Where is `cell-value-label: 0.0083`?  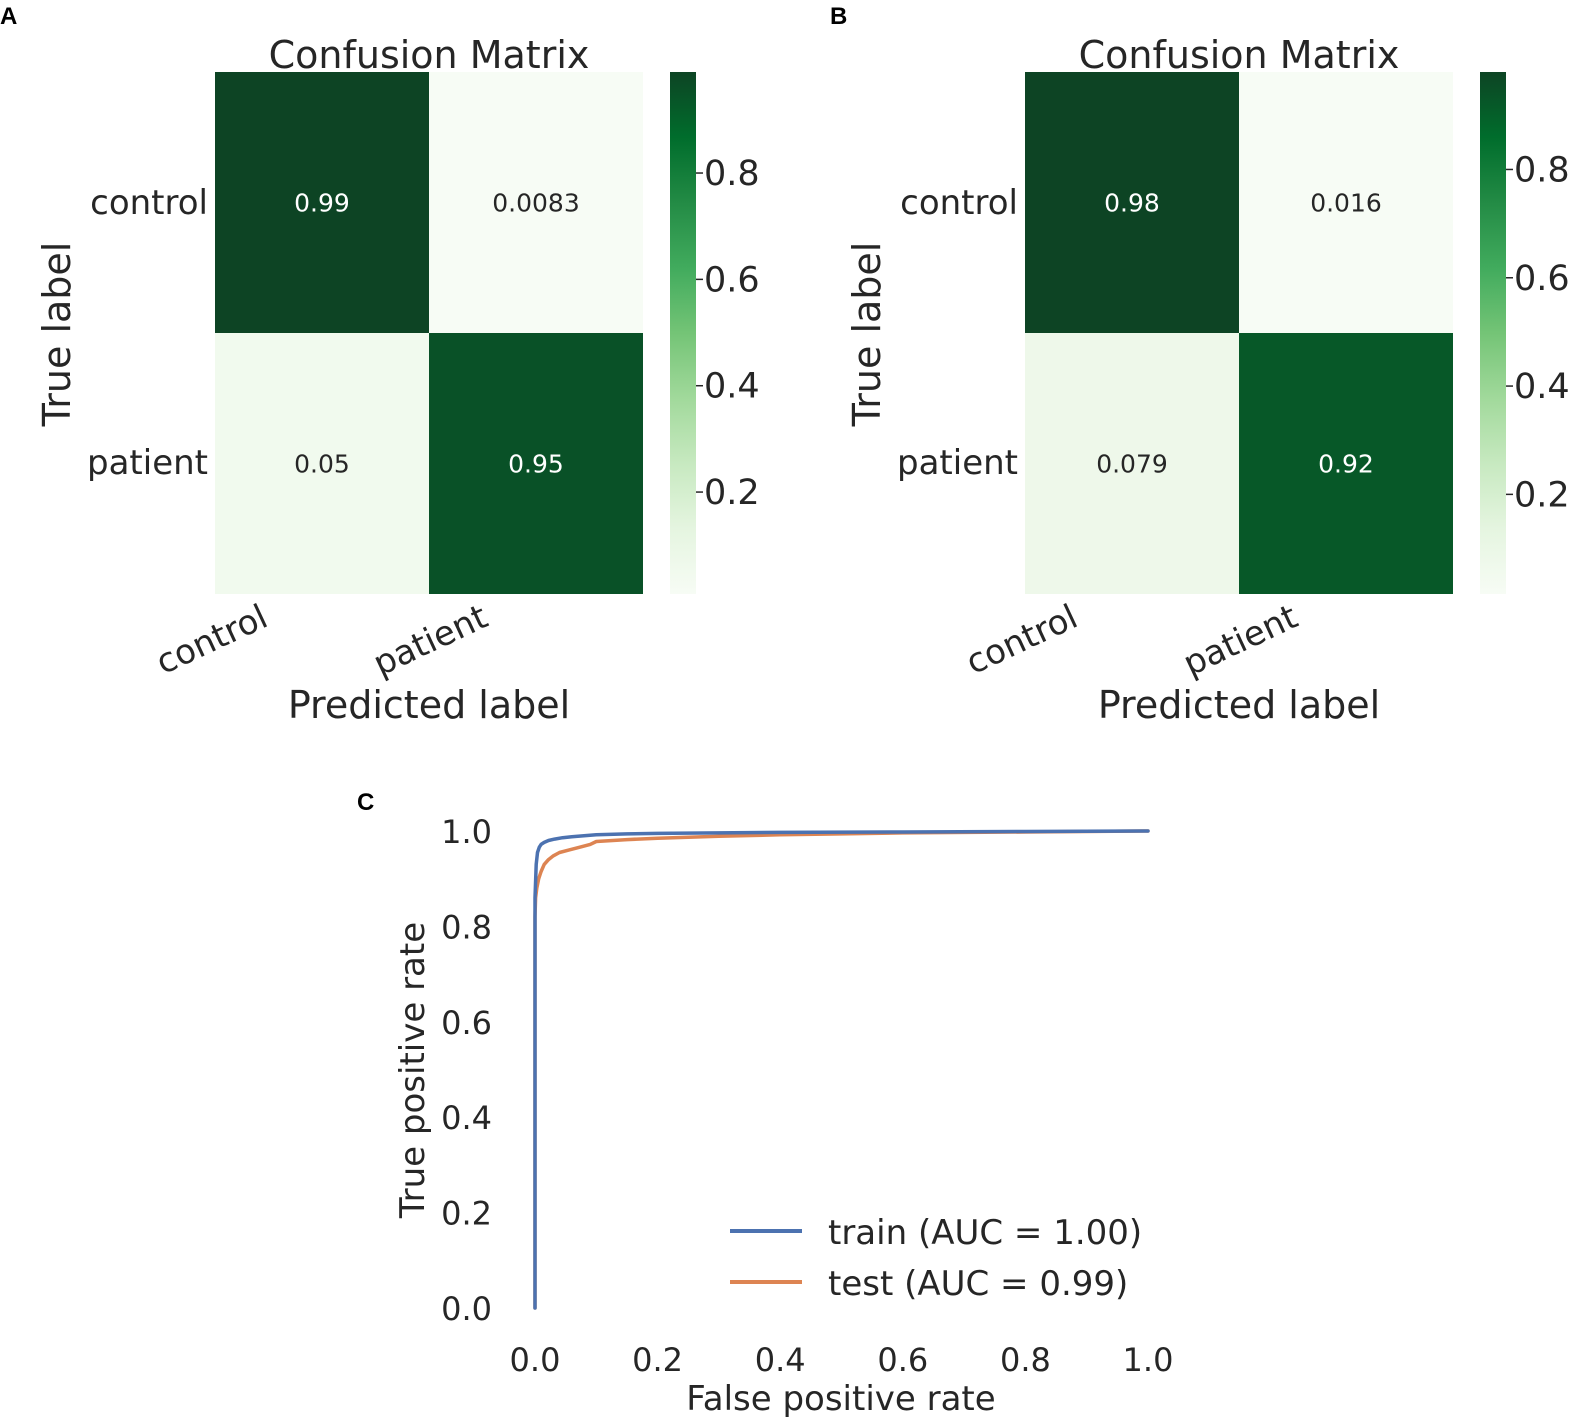 cell-value-label: 0.0083 is located at coordinates (535, 203).